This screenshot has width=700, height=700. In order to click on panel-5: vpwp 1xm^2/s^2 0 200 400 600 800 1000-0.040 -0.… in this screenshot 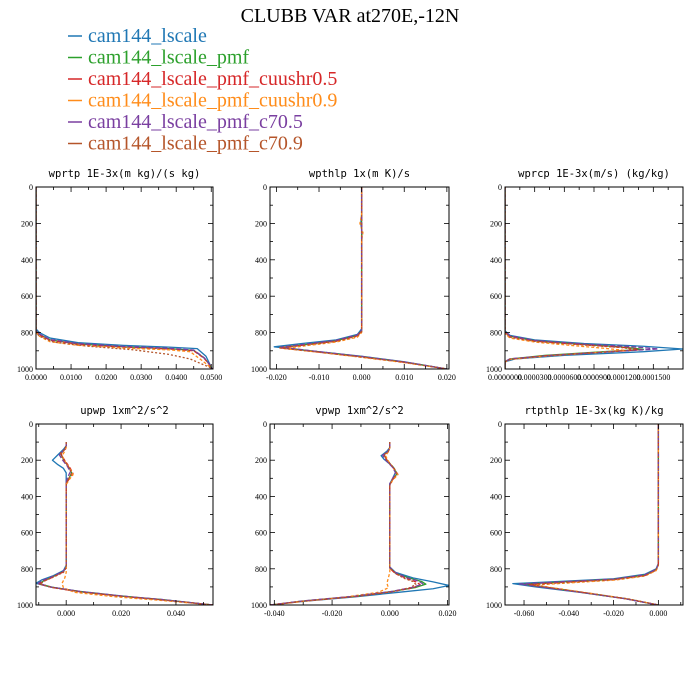, I will do `click(354, 511)`.